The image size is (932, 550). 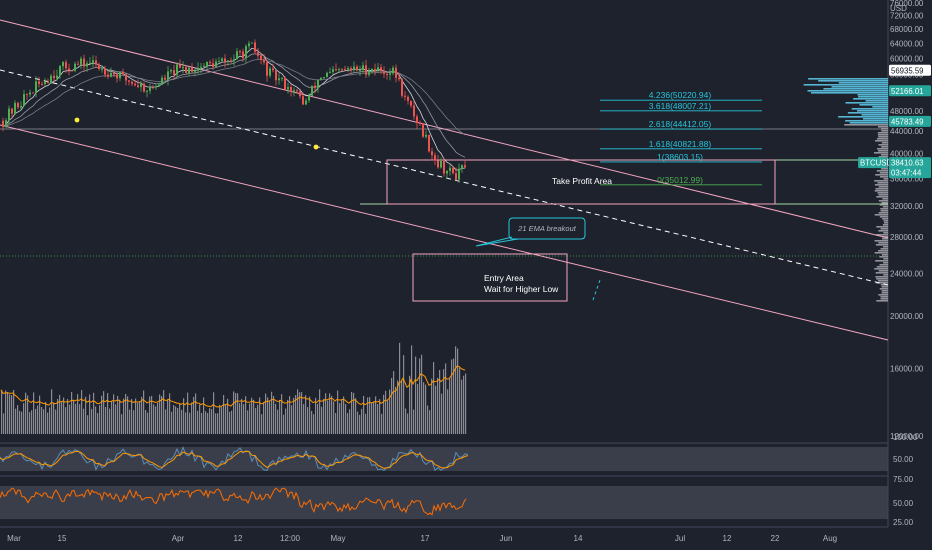 I want to click on take-profit-box, so click(x=581, y=182).